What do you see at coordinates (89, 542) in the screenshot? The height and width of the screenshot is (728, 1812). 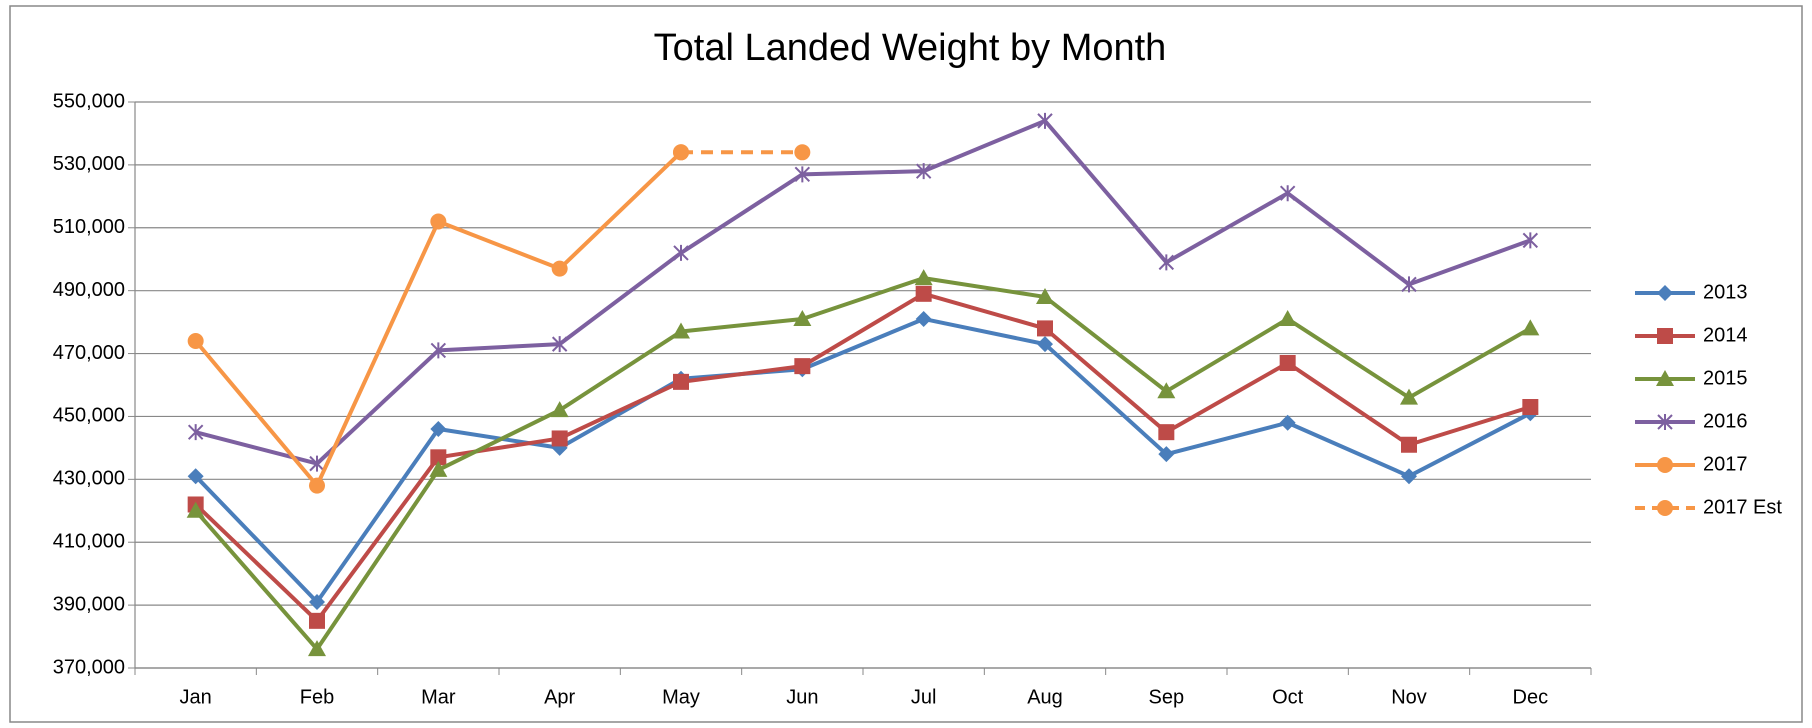 I see `y-tick-label: 410,000` at bounding box center [89, 542].